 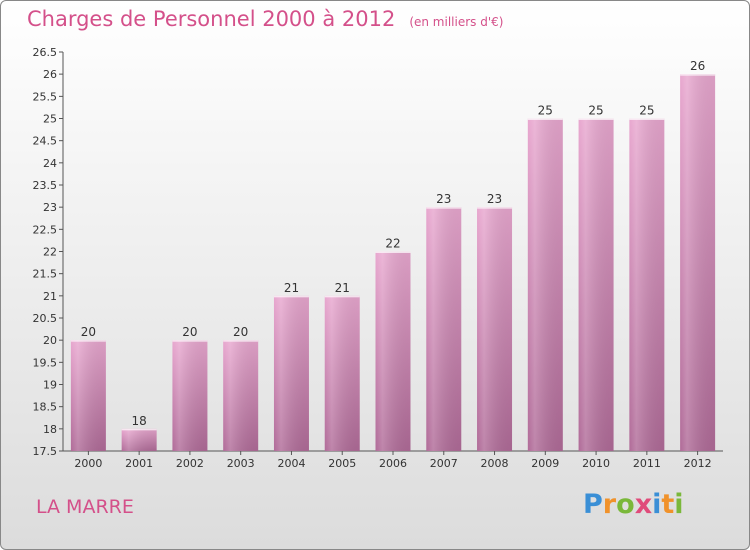 What do you see at coordinates (444, 463) in the screenshot?
I see `x-tick-label: 2007` at bounding box center [444, 463].